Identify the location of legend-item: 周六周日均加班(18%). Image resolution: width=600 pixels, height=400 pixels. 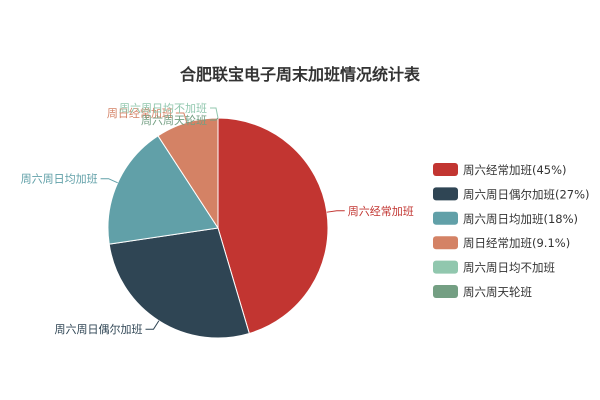
(505, 218).